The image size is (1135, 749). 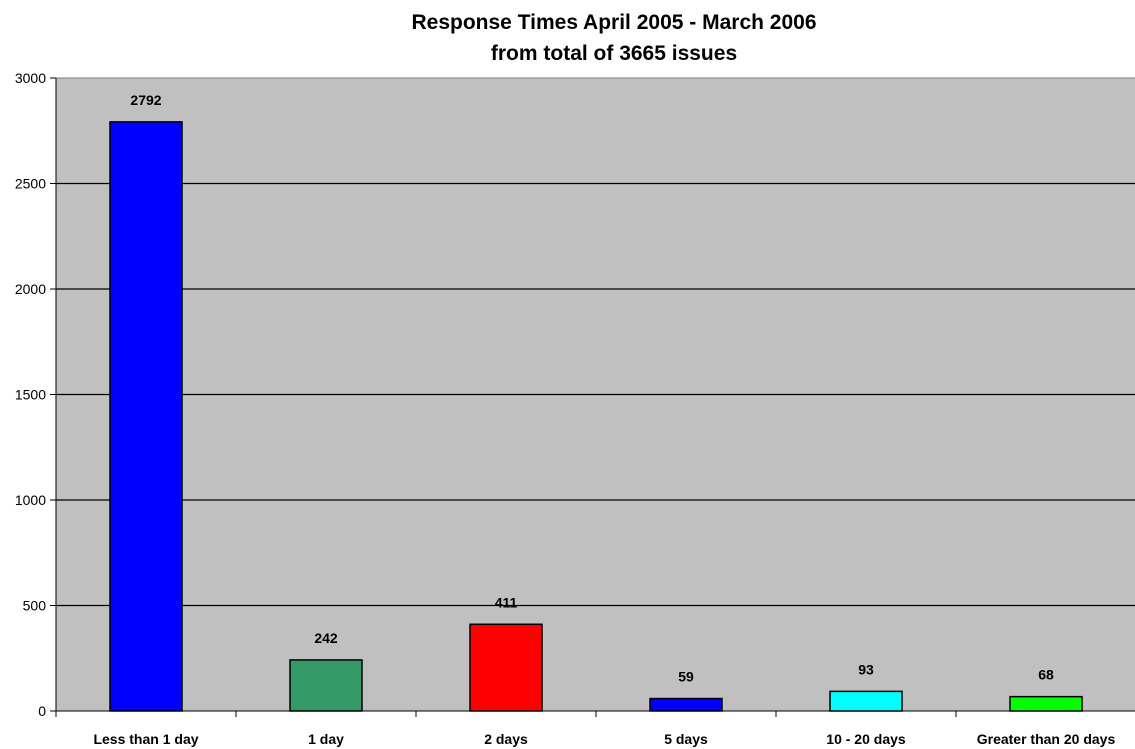 I want to click on category-label: Less than 1 day, so click(x=145, y=739).